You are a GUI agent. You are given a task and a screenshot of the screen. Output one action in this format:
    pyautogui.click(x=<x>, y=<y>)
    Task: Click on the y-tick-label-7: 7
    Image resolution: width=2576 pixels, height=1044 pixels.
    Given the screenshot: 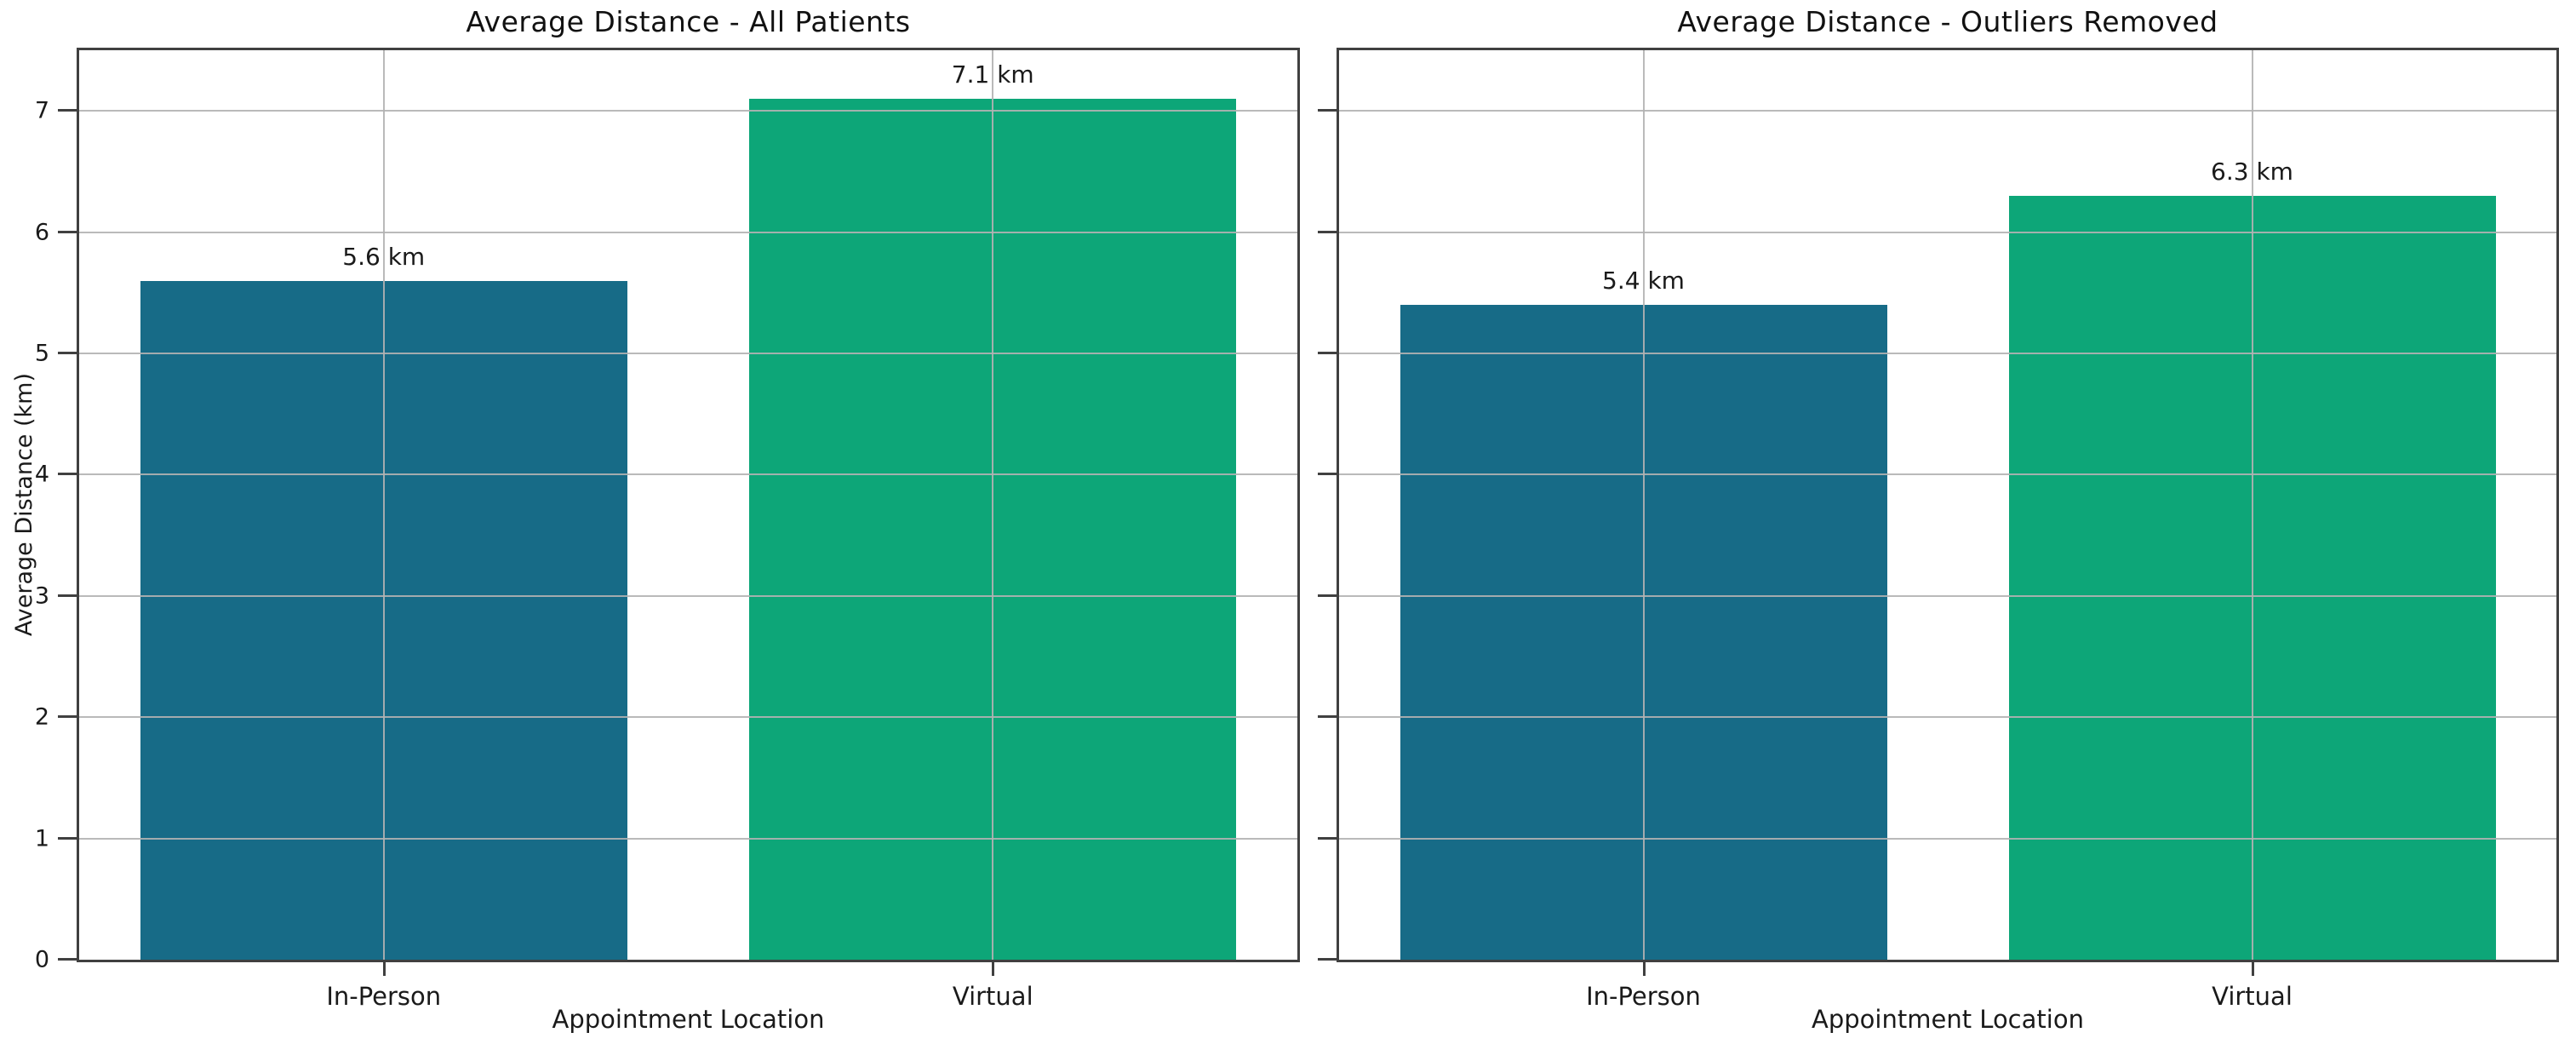 What is the action you would take?
    pyautogui.click(x=41, y=110)
    